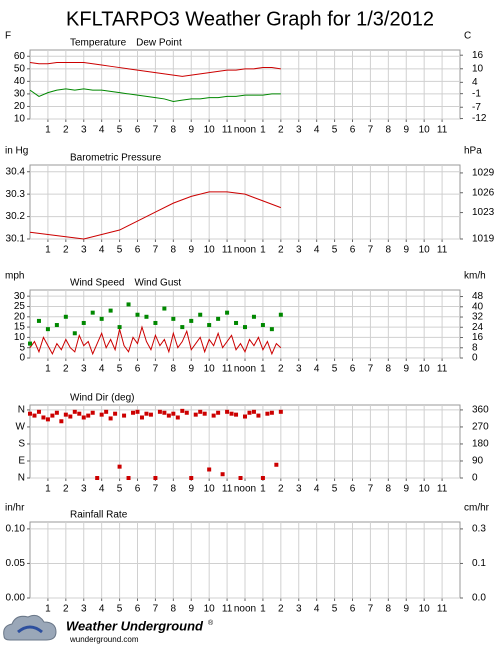 This screenshot has height=645, width=500. Describe the element at coordinates (480, 444) in the screenshot. I see `y2-tick-label: 180` at that location.